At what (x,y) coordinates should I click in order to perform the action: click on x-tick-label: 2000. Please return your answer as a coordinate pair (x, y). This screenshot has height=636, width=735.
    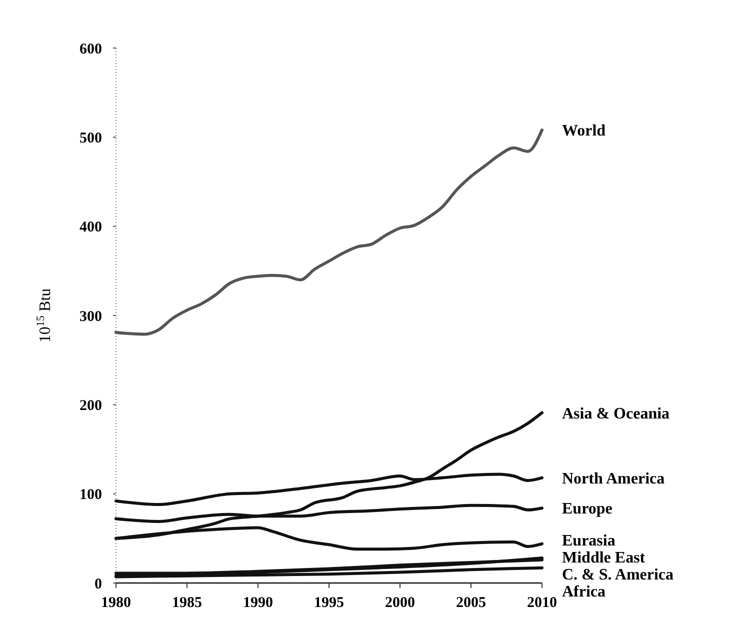
    Looking at the image, I should click on (400, 603).